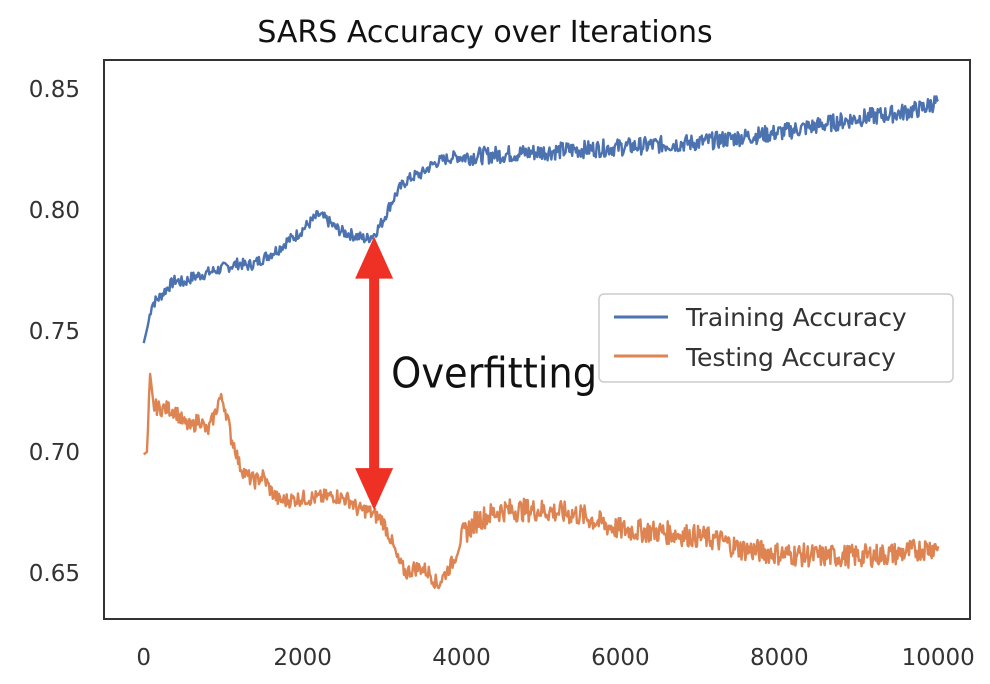  Describe the element at coordinates (484, 32) in the screenshot. I see `chart-title: SARS Accuracy over Iterations` at that location.